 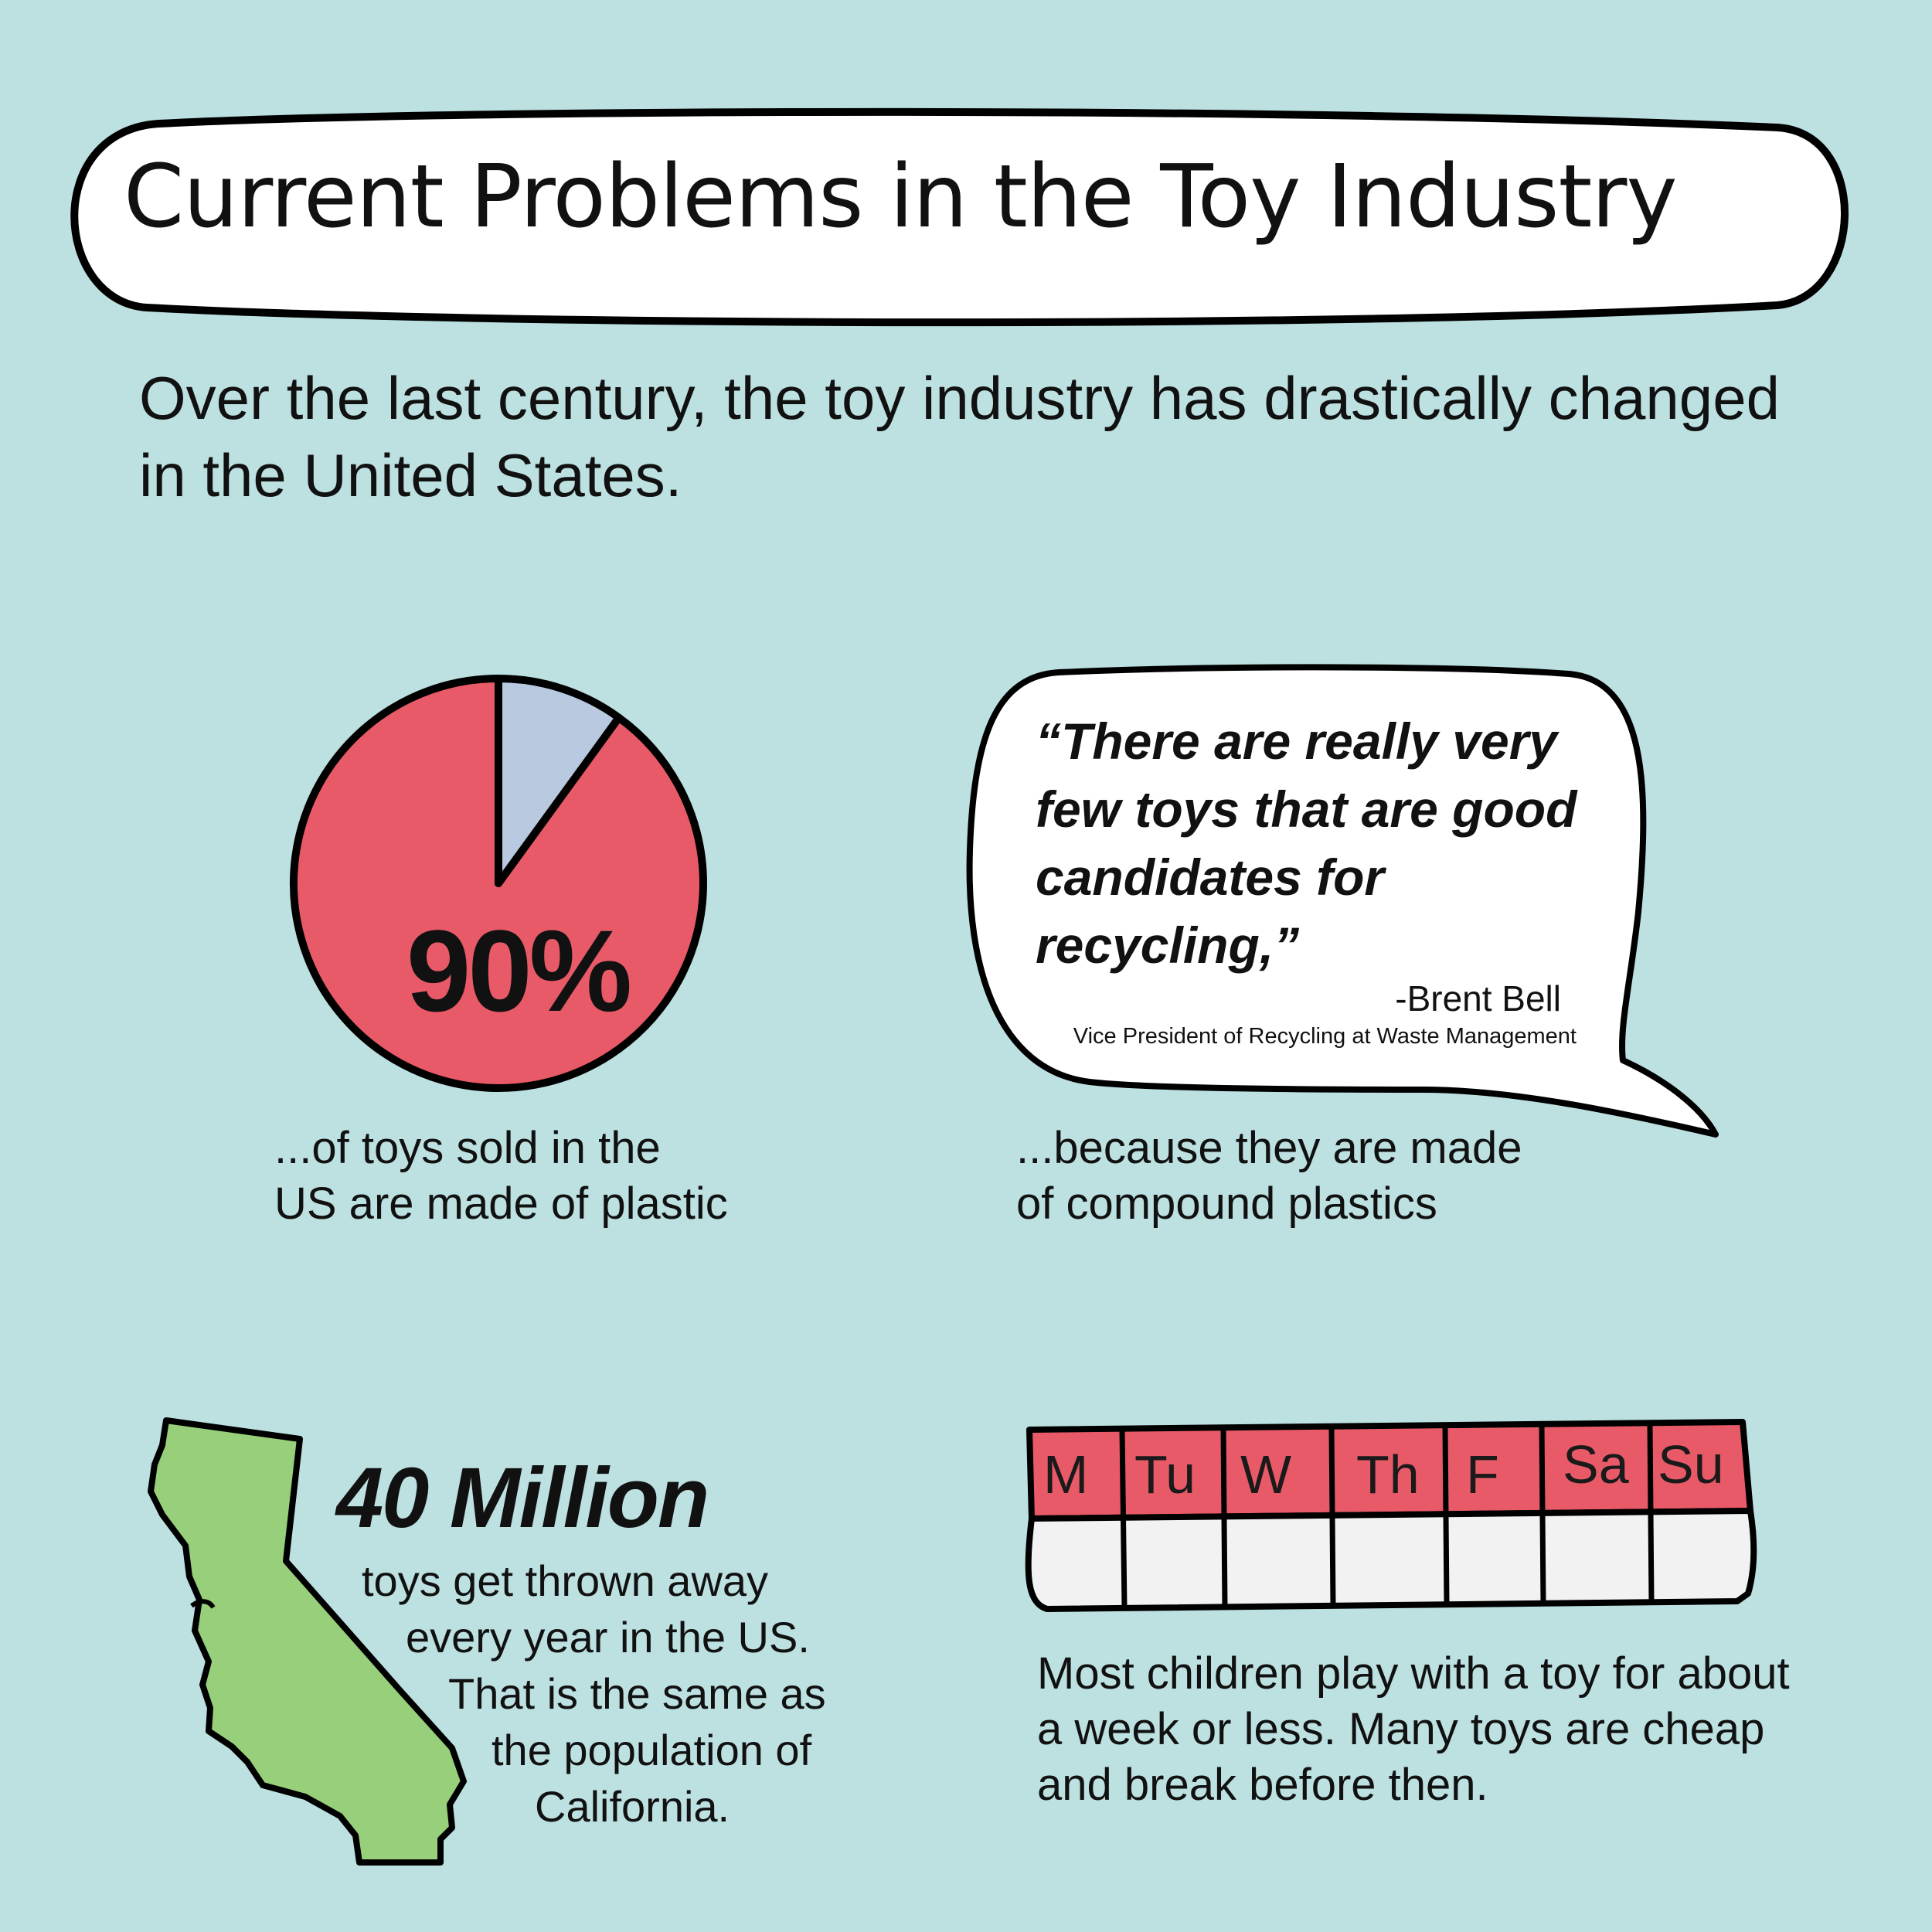 What do you see at coordinates (1483, 1475) in the screenshot?
I see `calendar-day-f: F` at bounding box center [1483, 1475].